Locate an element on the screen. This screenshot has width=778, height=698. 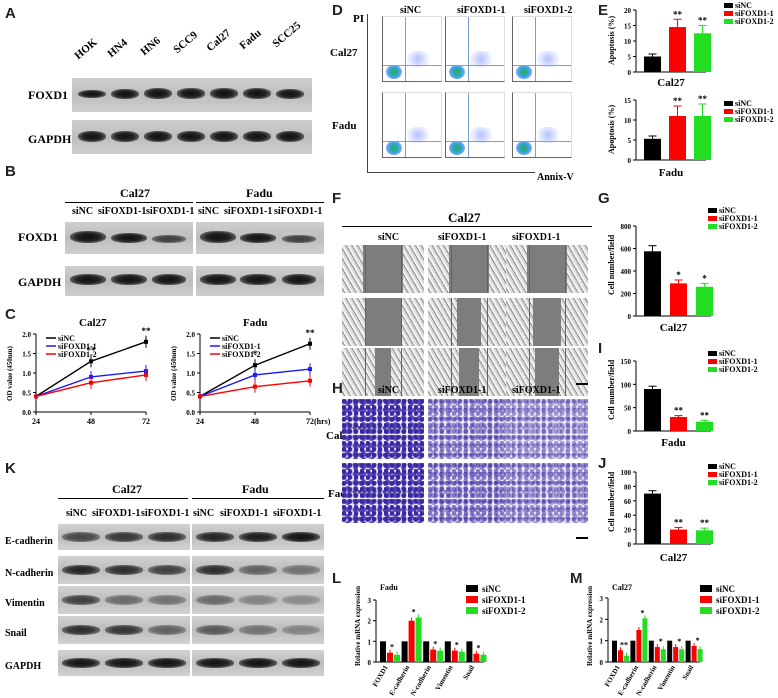
panel-f-wound-healing: Cal27 siNC siFOXD1-1 siFOXD1-1 is located at coordinates (467, 300).